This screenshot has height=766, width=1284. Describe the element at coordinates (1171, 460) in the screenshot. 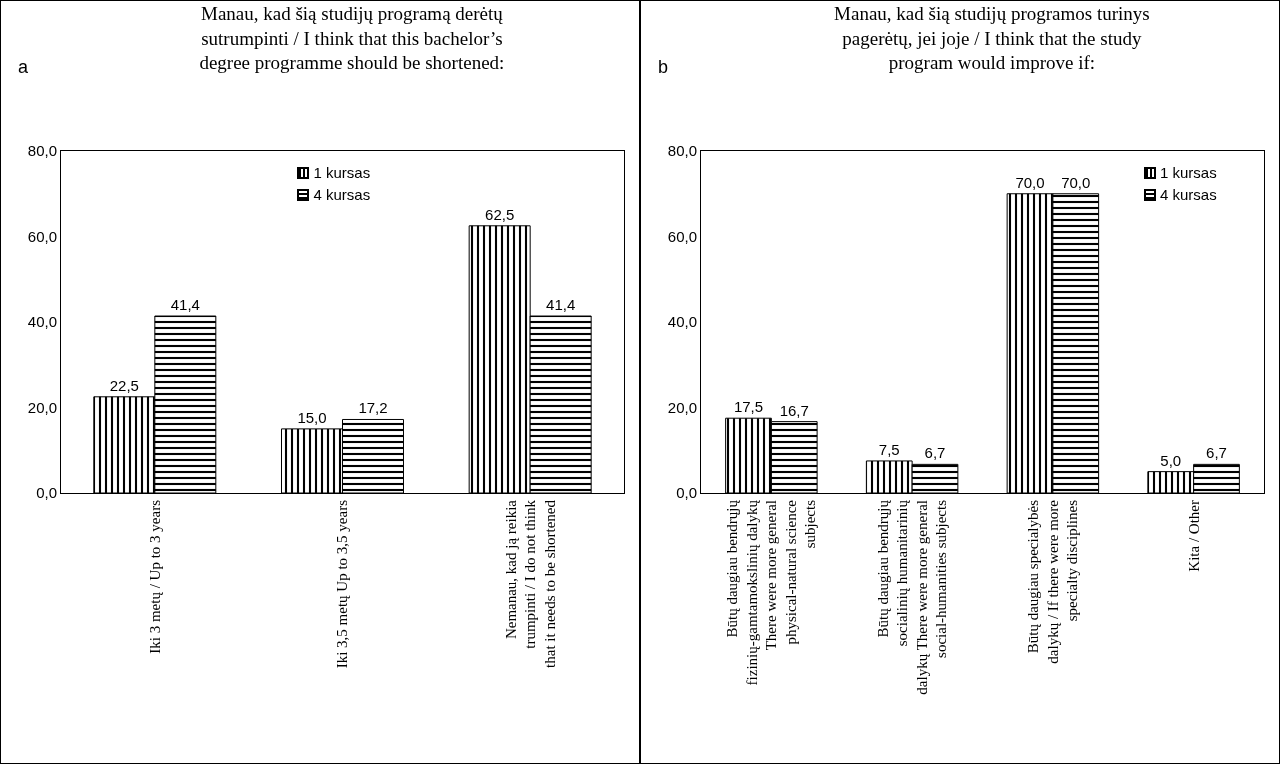

I see `data-label: 5,0` at that location.